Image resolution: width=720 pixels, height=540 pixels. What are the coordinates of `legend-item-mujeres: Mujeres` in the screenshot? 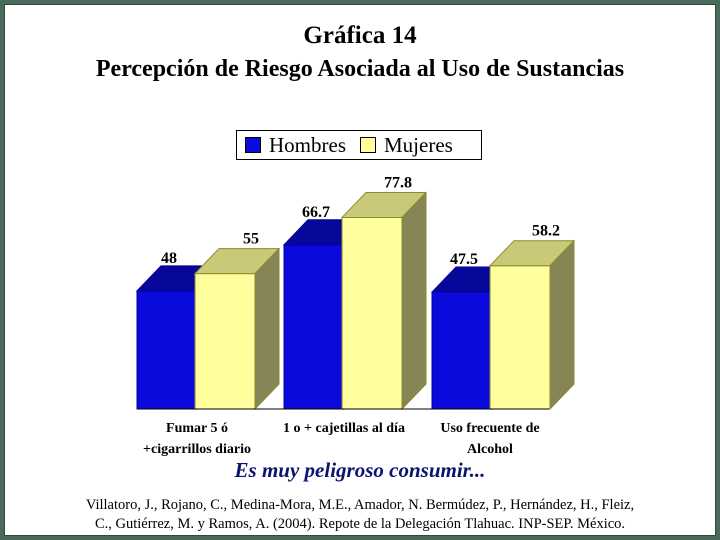 It's located at (406, 145).